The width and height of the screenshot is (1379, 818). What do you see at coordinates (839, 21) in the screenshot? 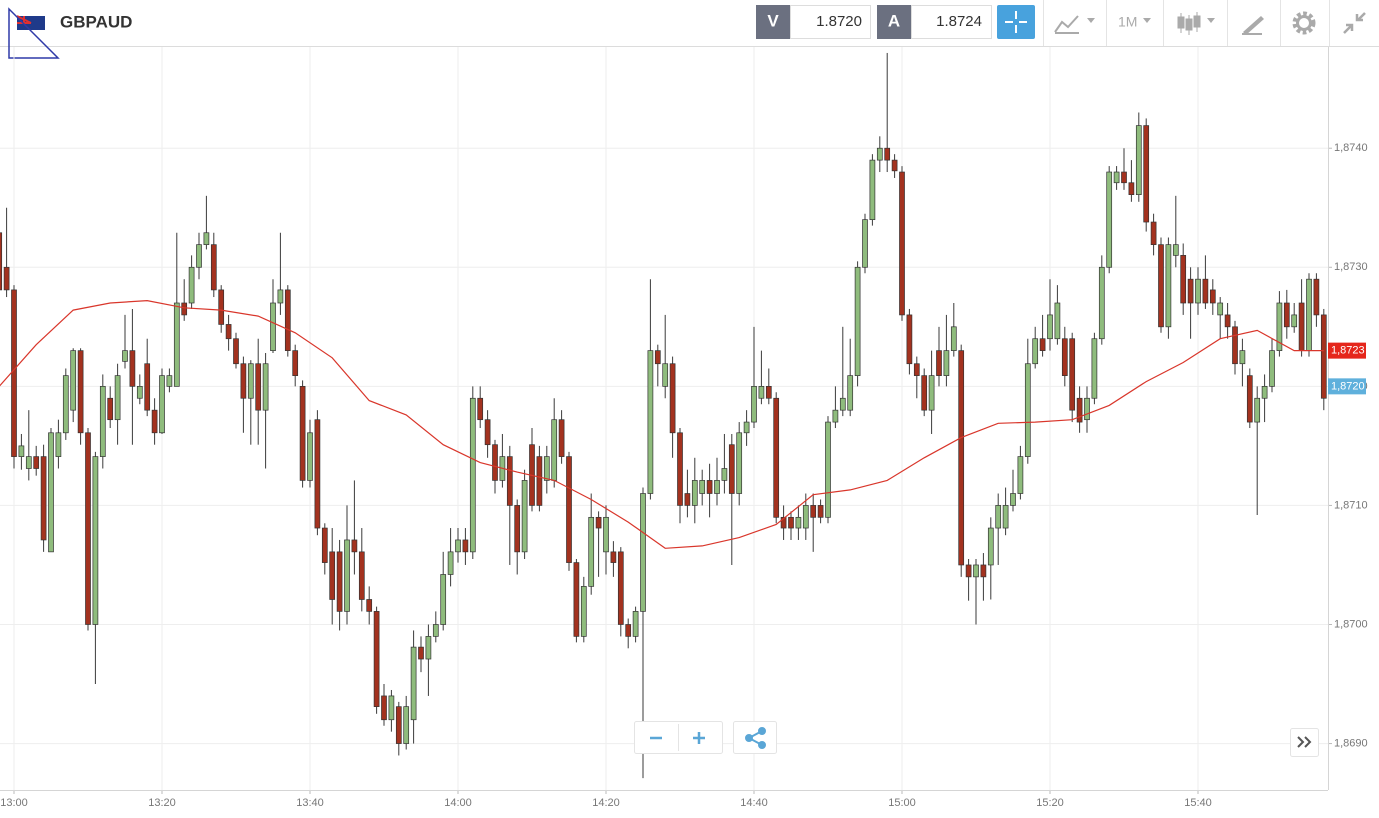
I see `bid-price: 1.8720` at bounding box center [839, 21].